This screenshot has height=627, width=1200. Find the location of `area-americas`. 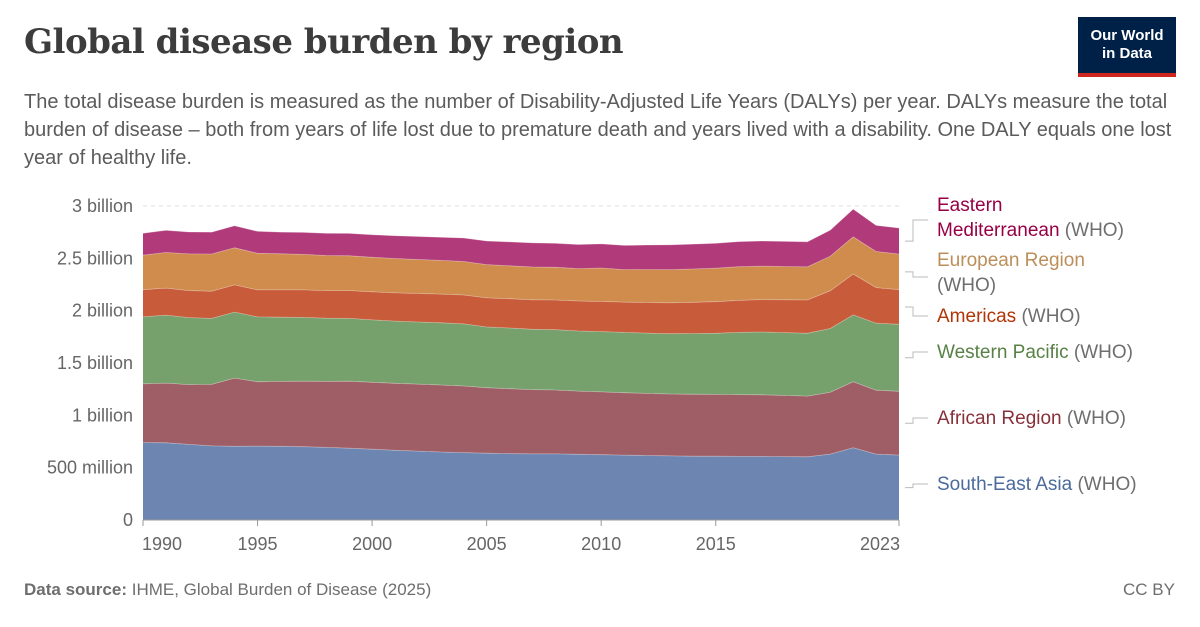

area-americas is located at coordinates (521, 304).